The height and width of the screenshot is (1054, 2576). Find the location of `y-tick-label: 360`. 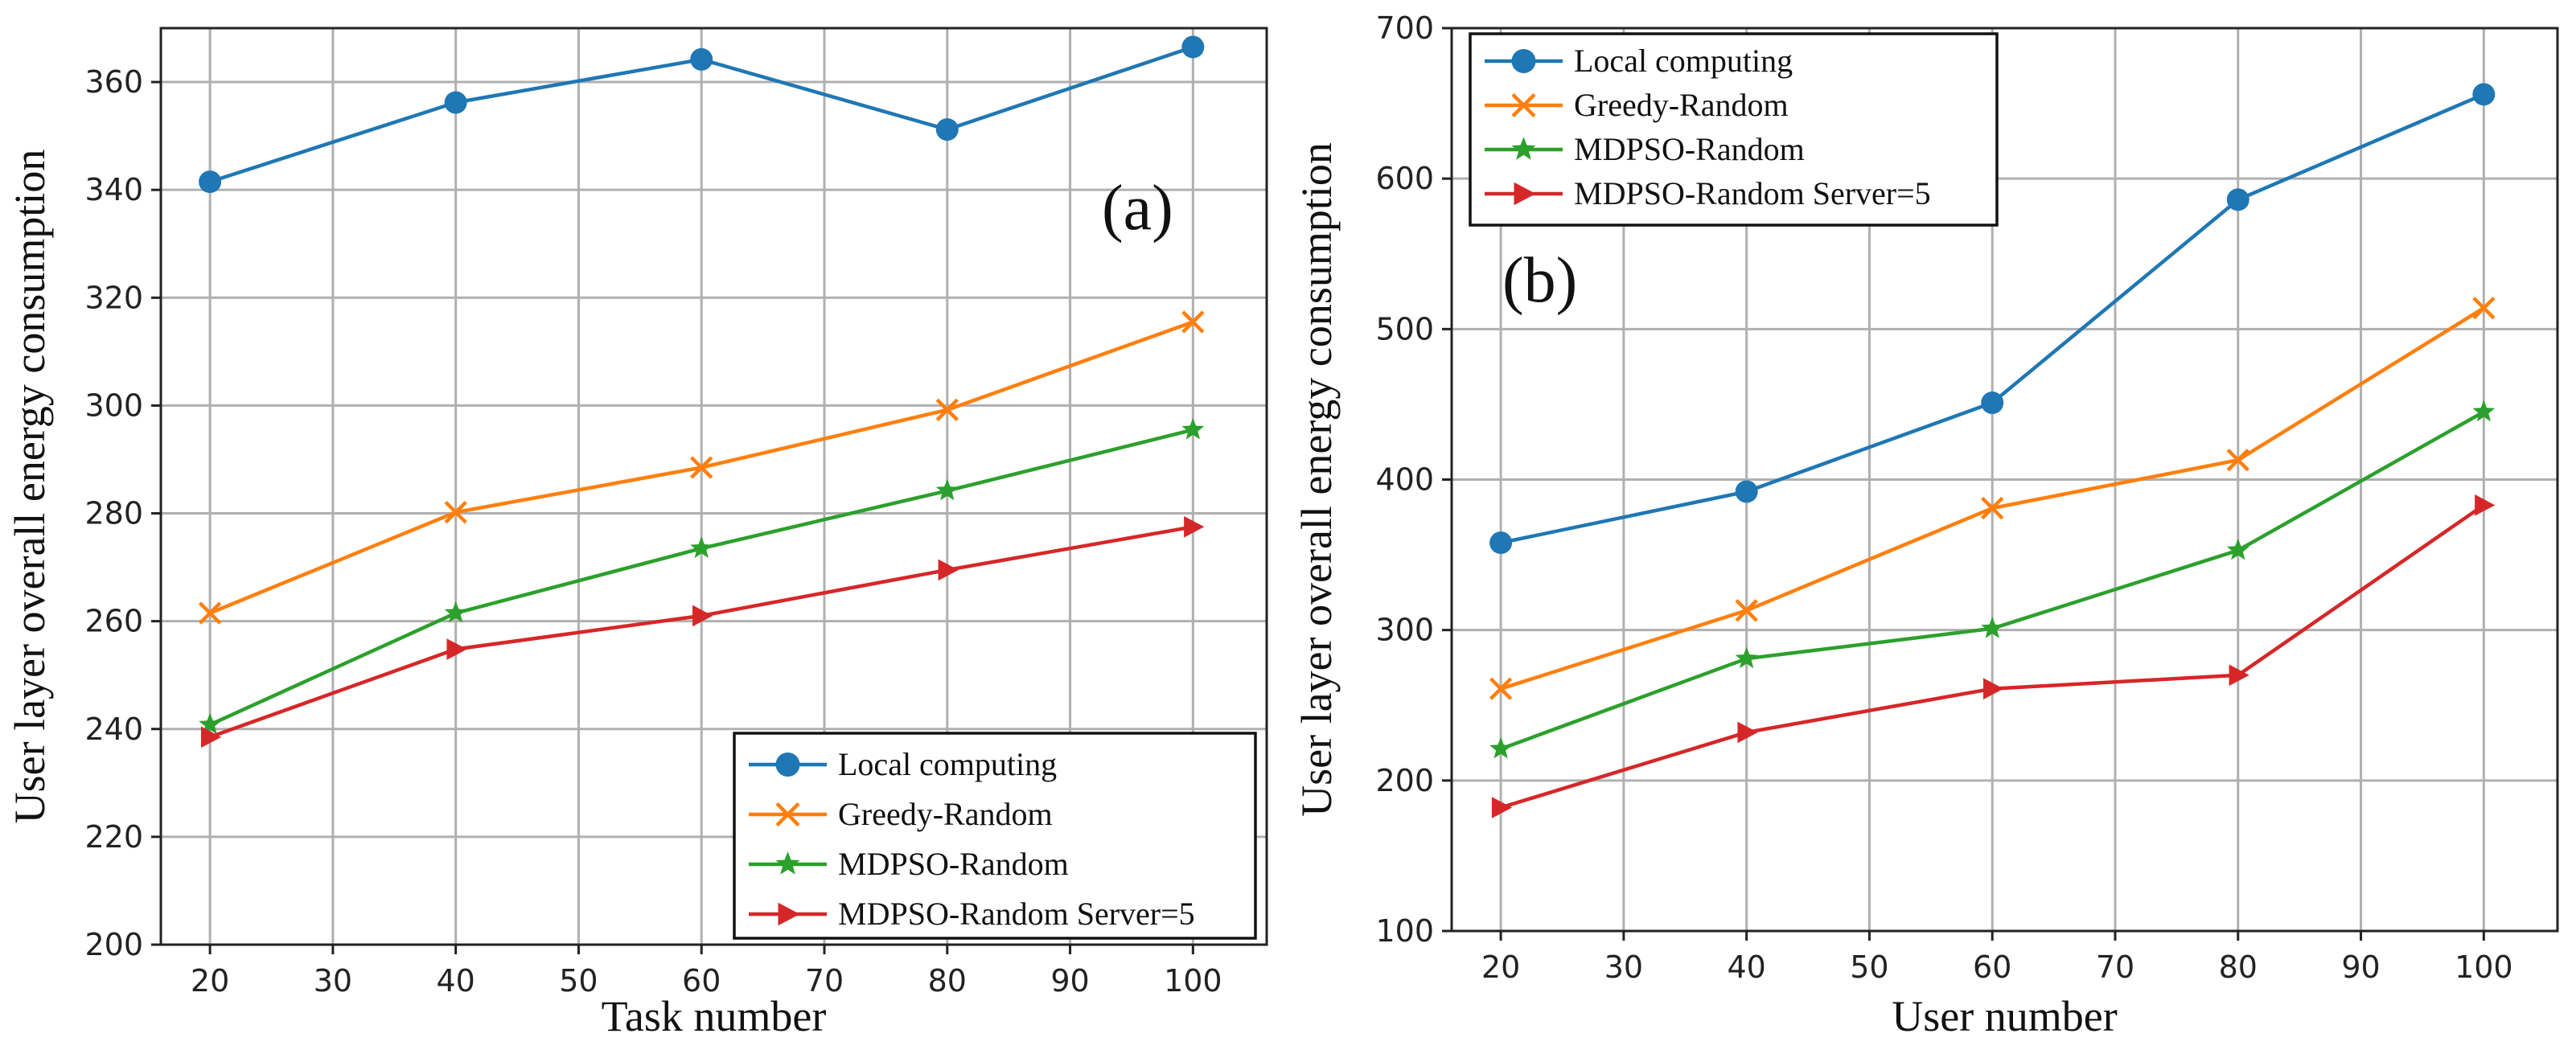

y-tick-label: 360 is located at coordinates (113, 82).